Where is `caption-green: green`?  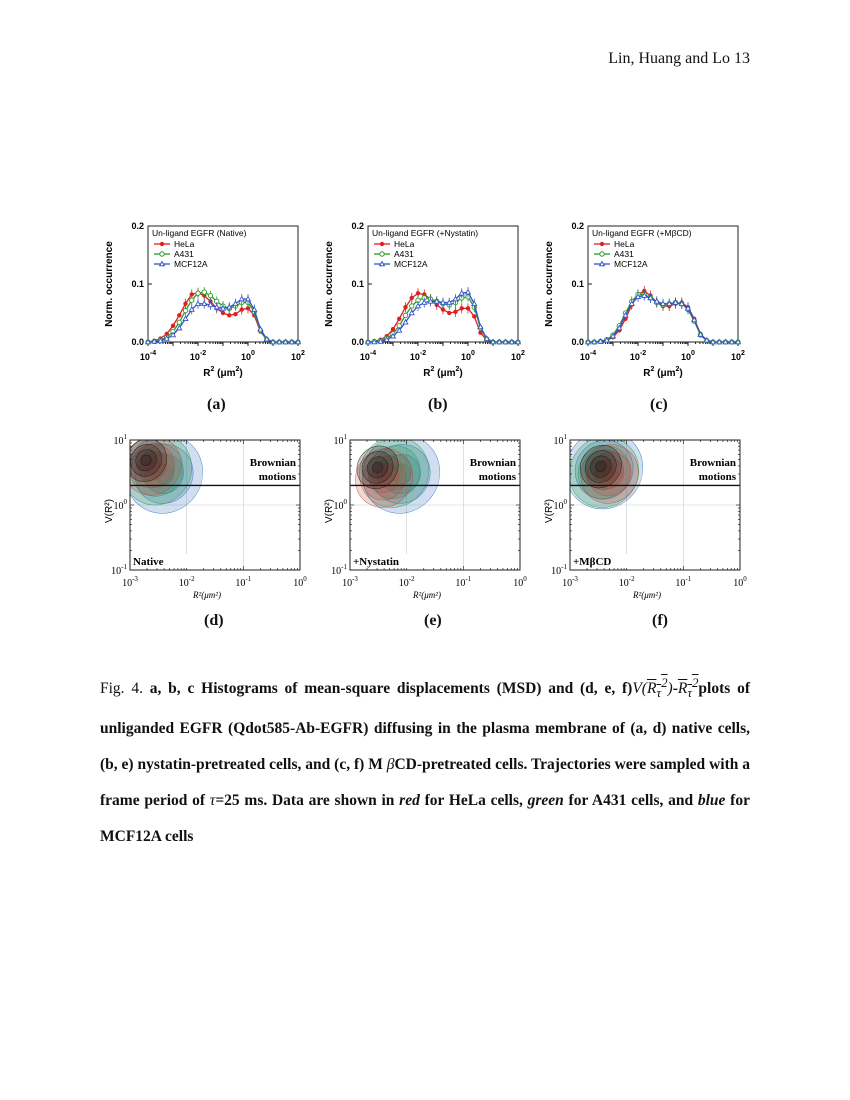 caption-green: green is located at coordinates (545, 801).